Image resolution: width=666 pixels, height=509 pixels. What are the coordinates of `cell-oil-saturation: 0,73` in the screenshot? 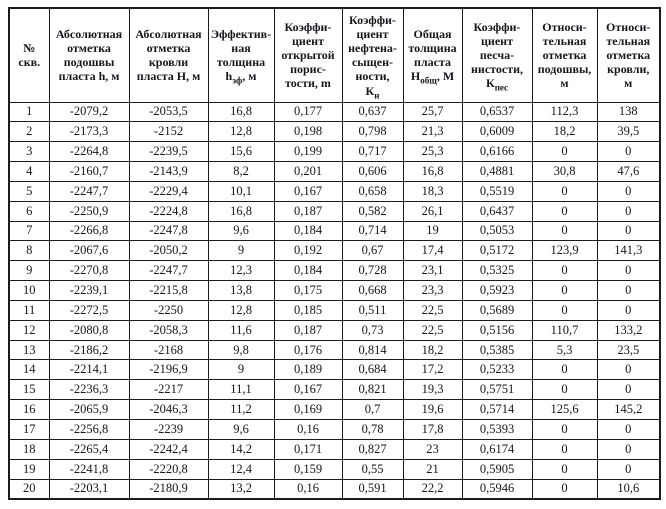 It's located at (372, 330).